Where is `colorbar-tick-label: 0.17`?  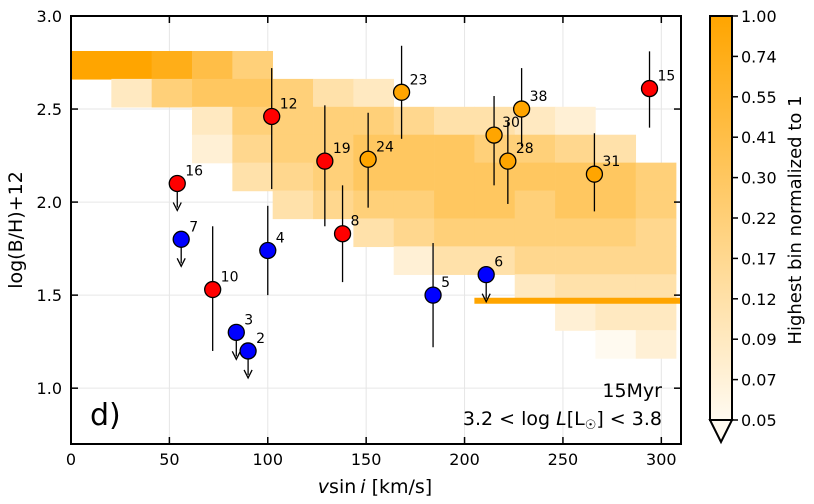 colorbar-tick-label: 0.17 is located at coordinates (759, 258).